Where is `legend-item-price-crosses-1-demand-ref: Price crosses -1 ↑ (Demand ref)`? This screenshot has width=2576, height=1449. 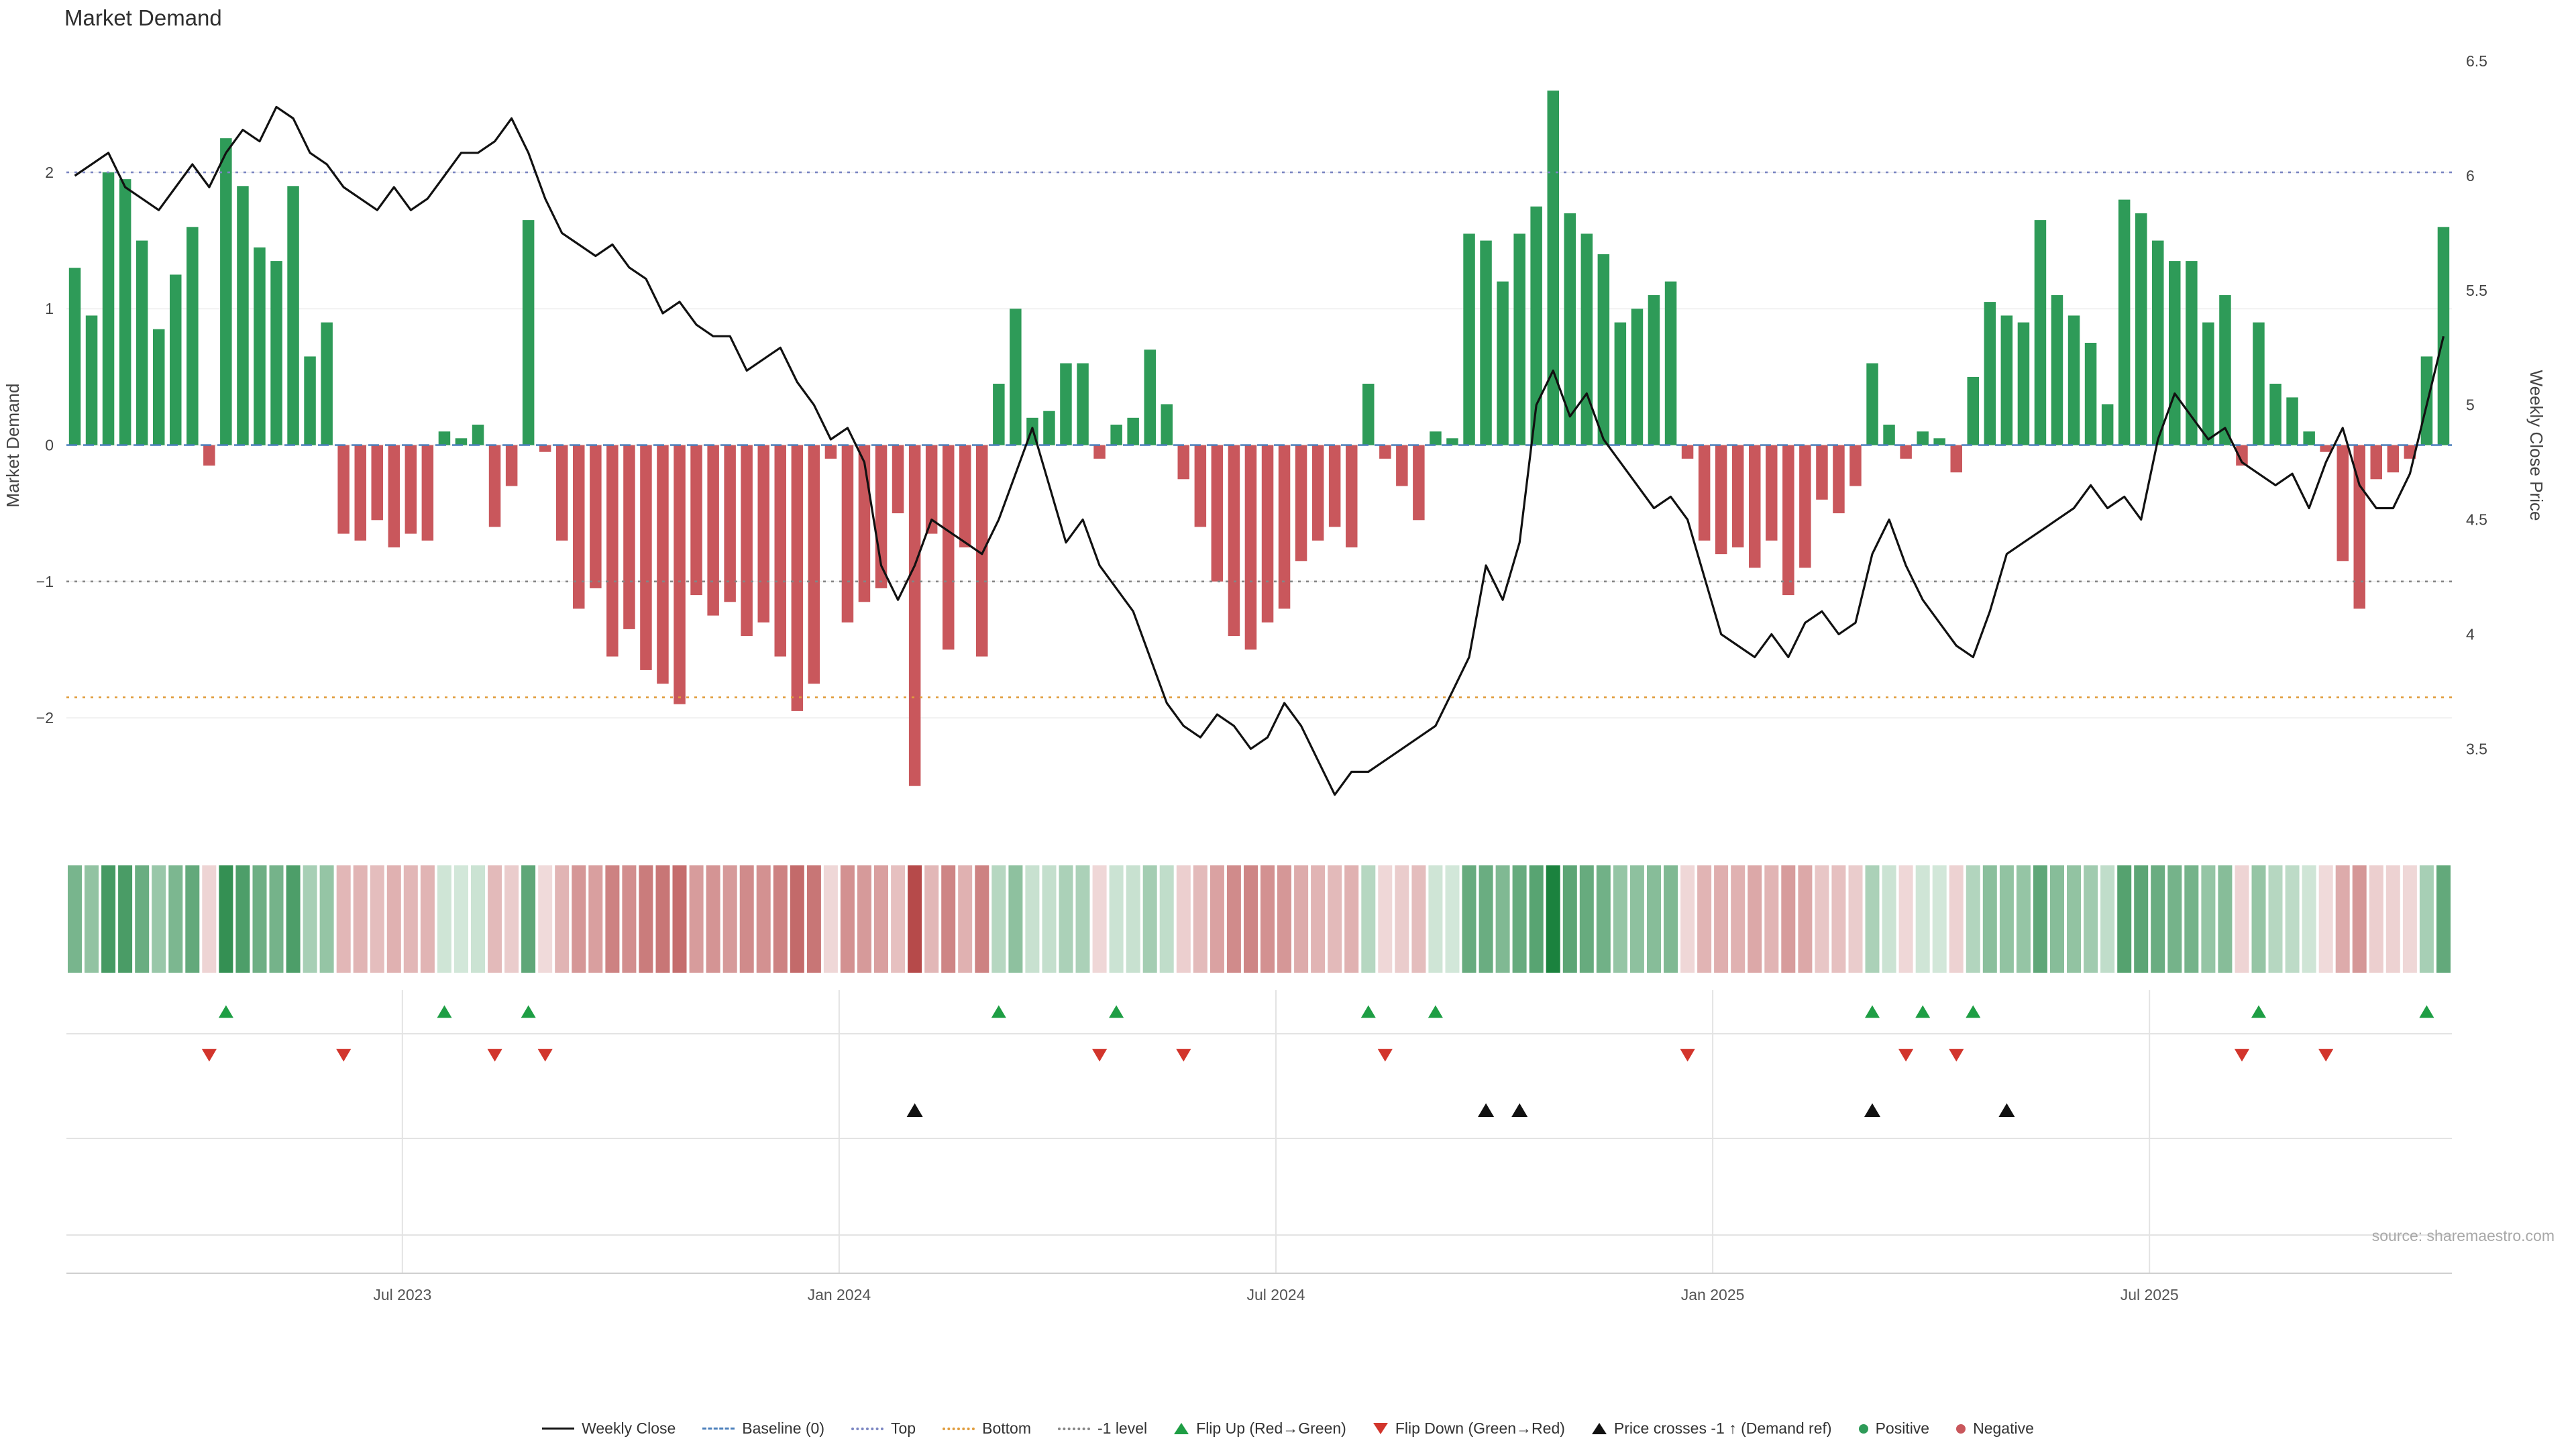
legend-item-price-crosses-1-demand-ref: Price crosses -1 ↑ (Demand ref) is located at coordinates (1711, 1428).